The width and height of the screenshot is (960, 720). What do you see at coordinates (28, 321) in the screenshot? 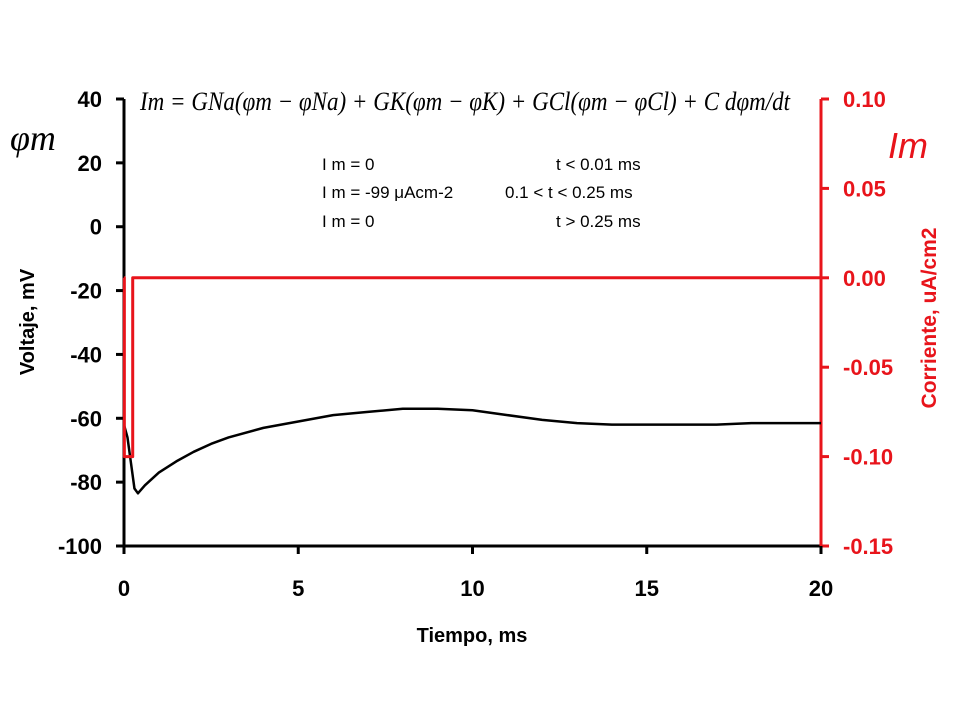
I see `y-left-axis-title: Voltaje, mV` at bounding box center [28, 321].